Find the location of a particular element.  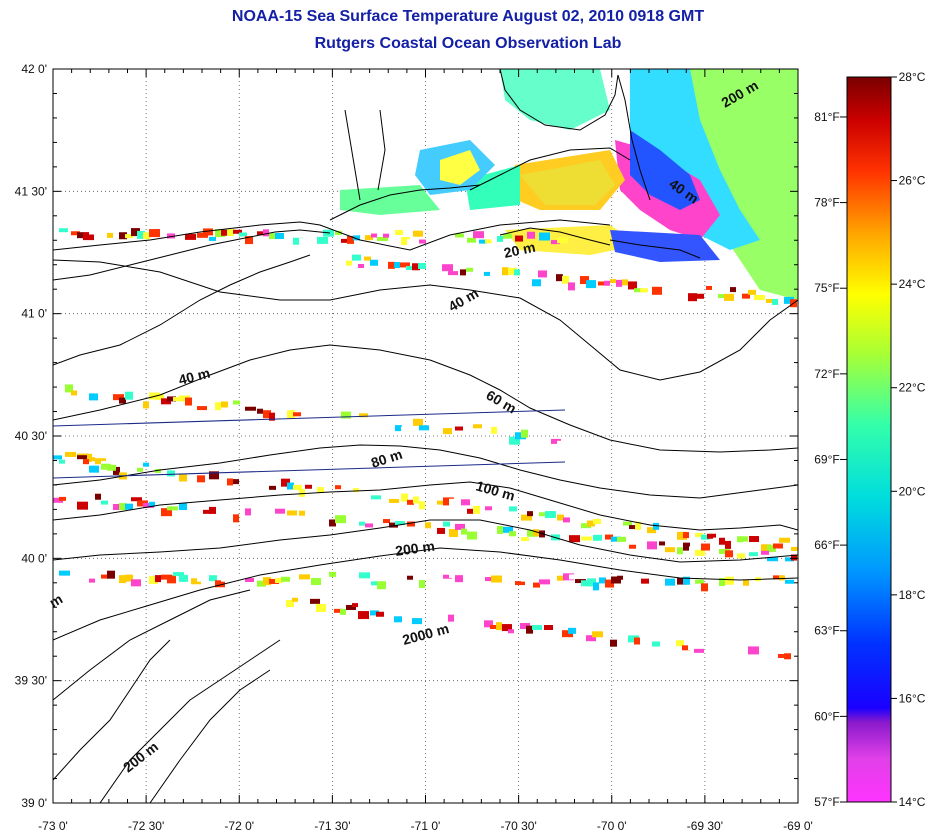

fahrenheit-label: 69°F is located at coordinates (826, 459).